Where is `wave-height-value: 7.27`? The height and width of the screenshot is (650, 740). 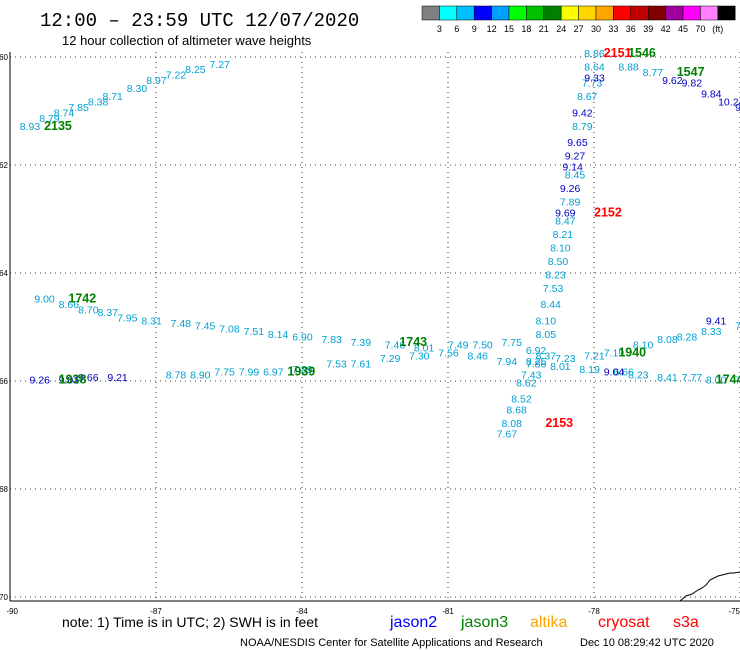 wave-height-value: 7.27 is located at coordinates (220, 65).